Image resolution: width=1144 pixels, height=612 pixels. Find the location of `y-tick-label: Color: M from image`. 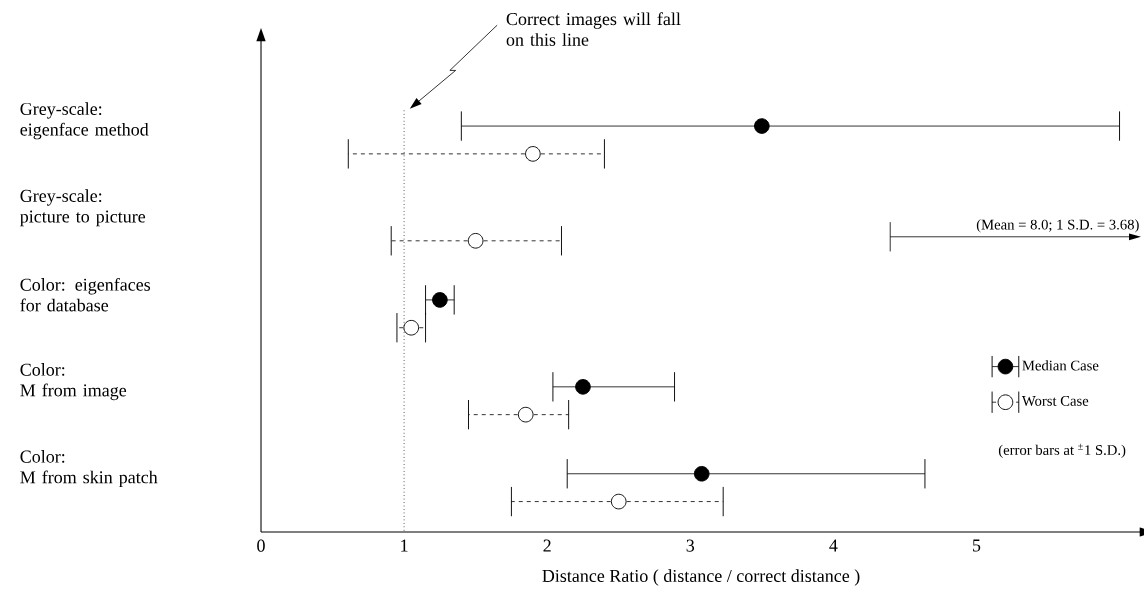

y-tick-label: Color: M from image is located at coordinates (73, 382).